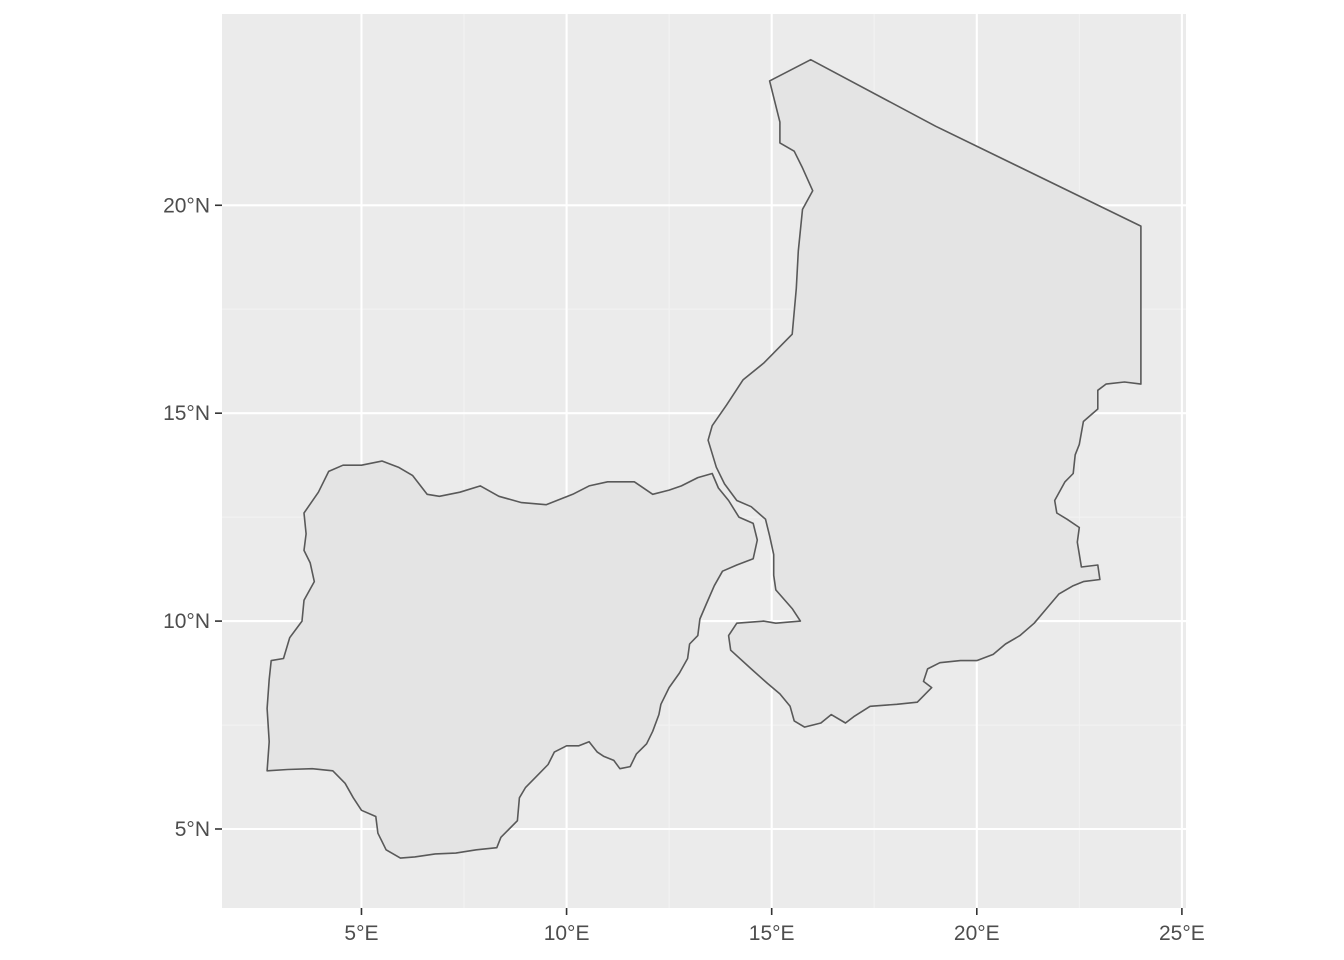  I want to click on x-tick-label: 5°E, so click(361, 933).